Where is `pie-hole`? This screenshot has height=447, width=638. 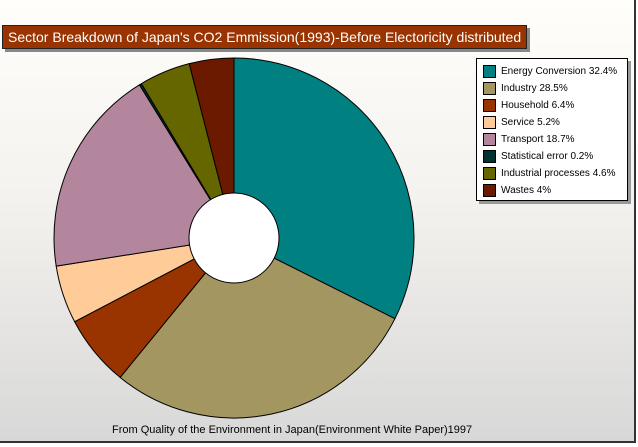
pie-hole is located at coordinates (234, 238).